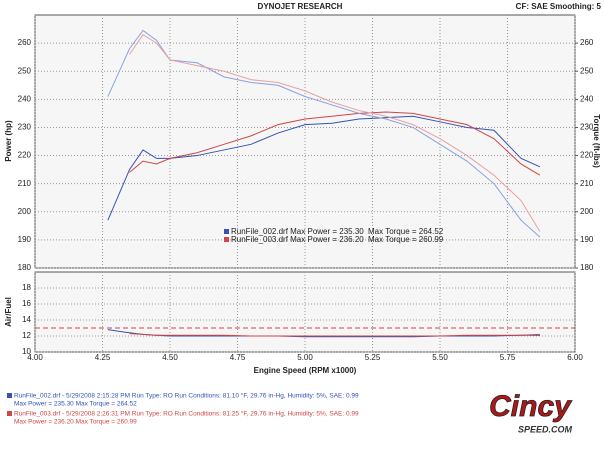 This screenshot has width=604, height=449. I want to click on legend-torque: Max Torque = 260.99, so click(406, 239).